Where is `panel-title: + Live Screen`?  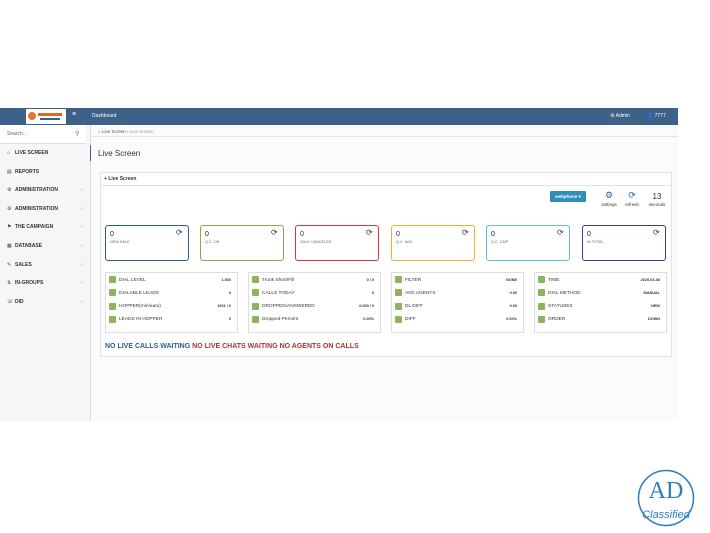
panel-title: + Live Screen is located at coordinates (120, 179).